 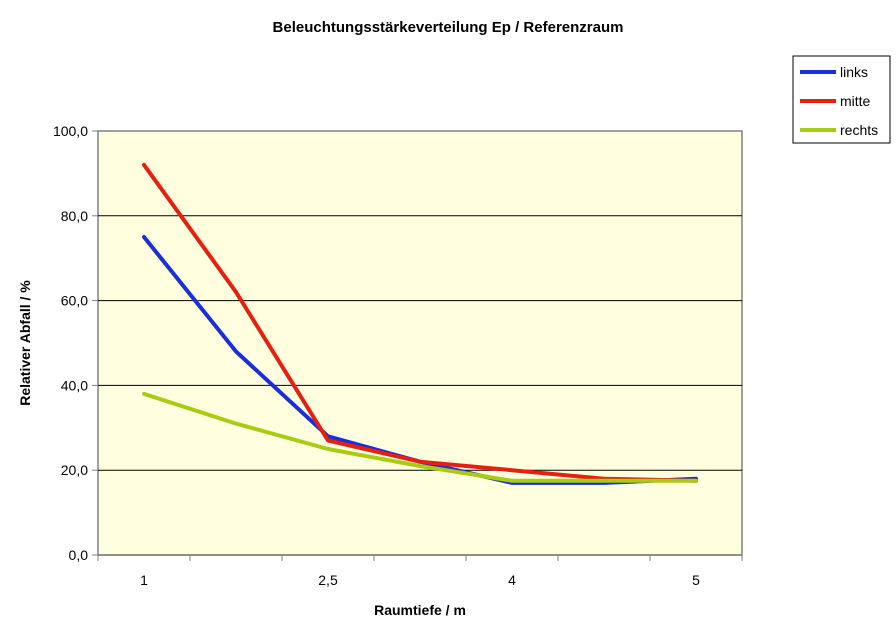 What do you see at coordinates (855, 101) in the screenshot?
I see `legend-label-mitte: mitte` at bounding box center [855, 101].